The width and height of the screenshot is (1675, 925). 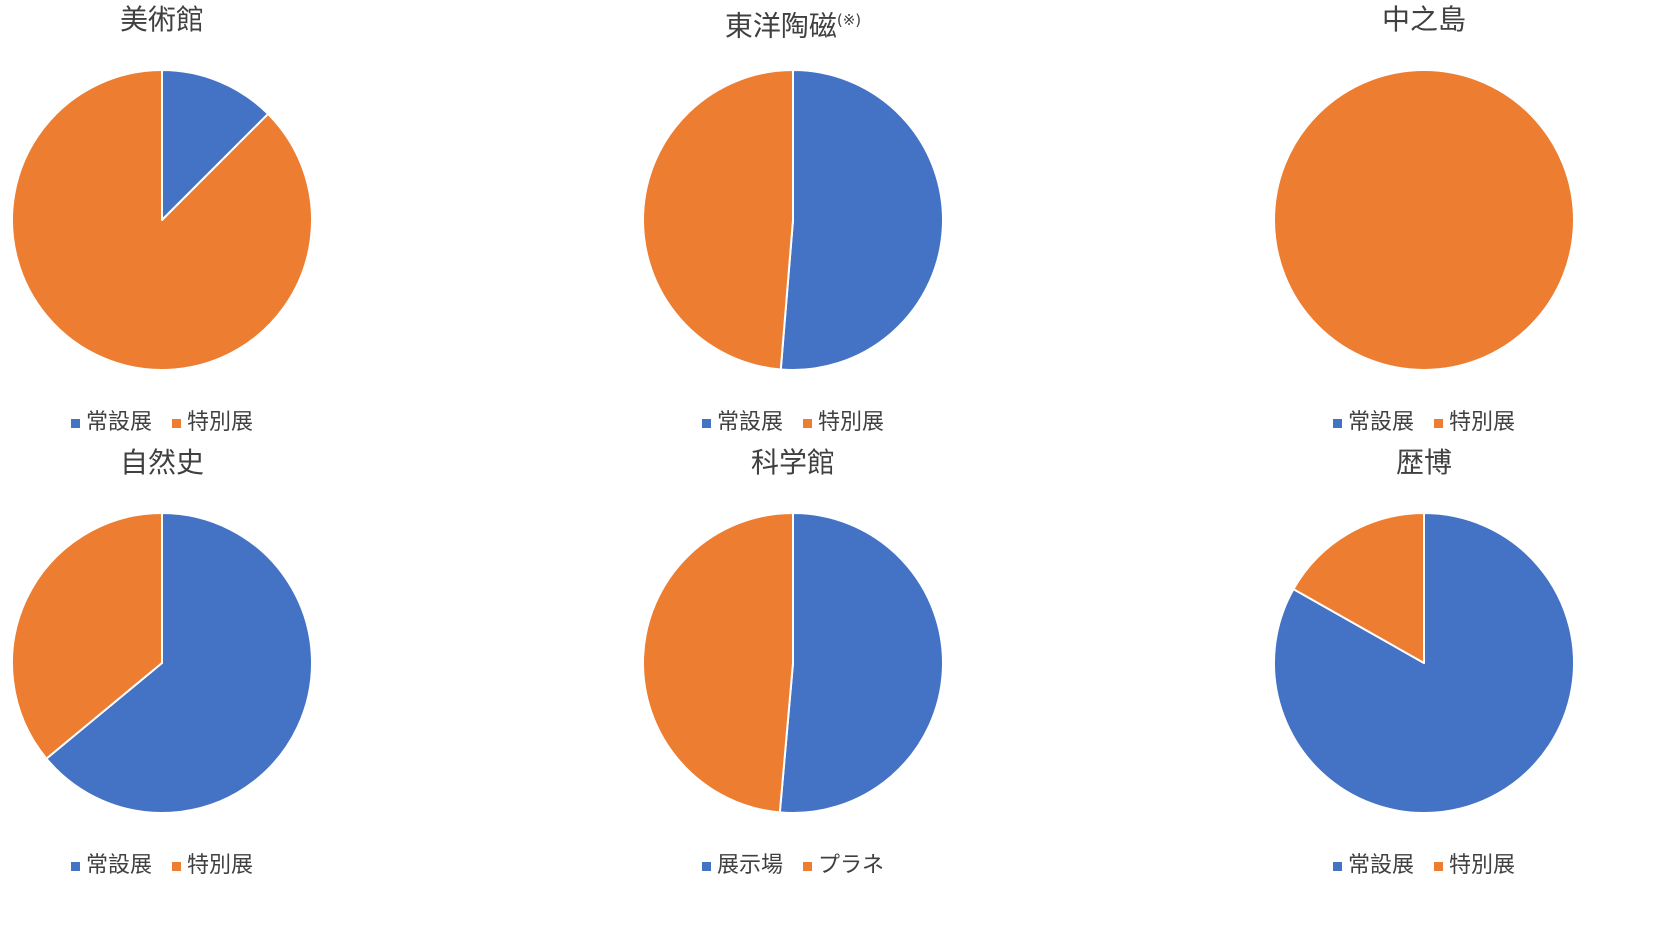 What do you see at coordinates (849, 20) in the screenshot?
I see `chart-title-note: (※)` at bounding box center [849, 20].